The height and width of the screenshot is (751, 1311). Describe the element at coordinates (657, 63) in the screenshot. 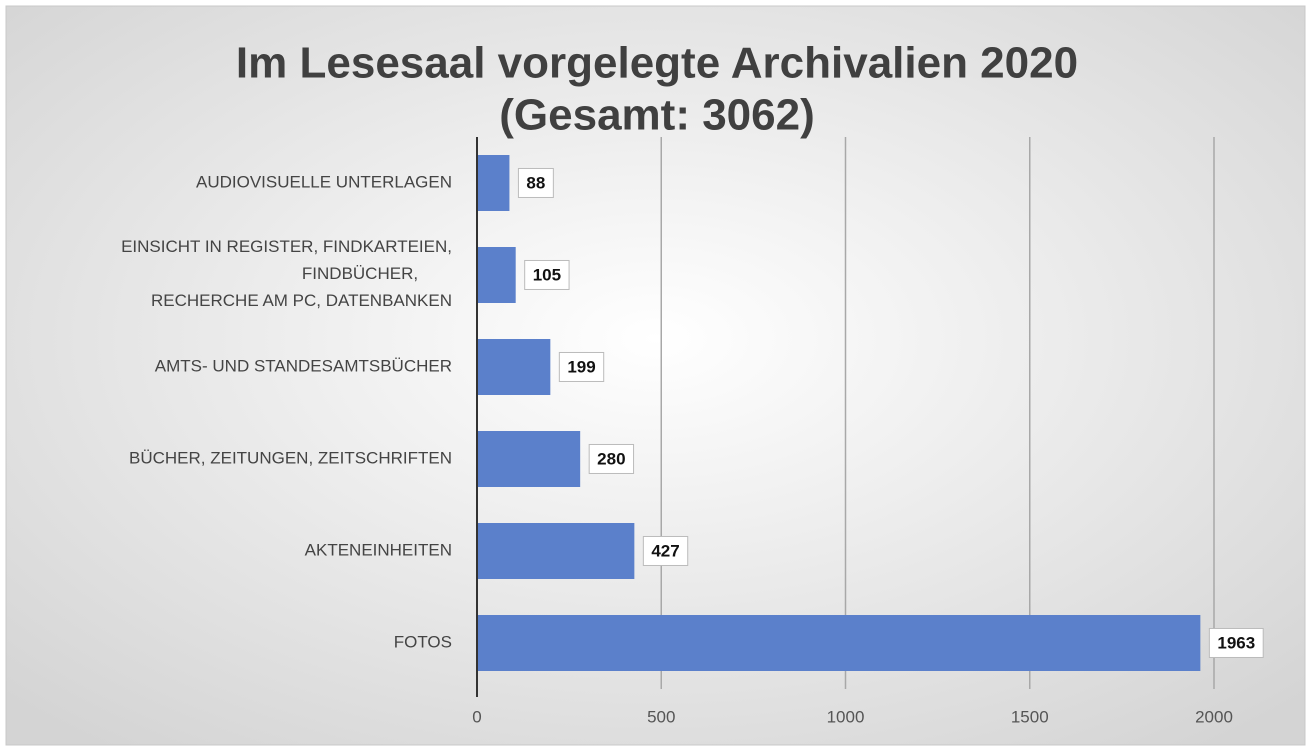

I see `chart-title: Im Lesesaal vorgelegte Archivalien 2020` at that location.